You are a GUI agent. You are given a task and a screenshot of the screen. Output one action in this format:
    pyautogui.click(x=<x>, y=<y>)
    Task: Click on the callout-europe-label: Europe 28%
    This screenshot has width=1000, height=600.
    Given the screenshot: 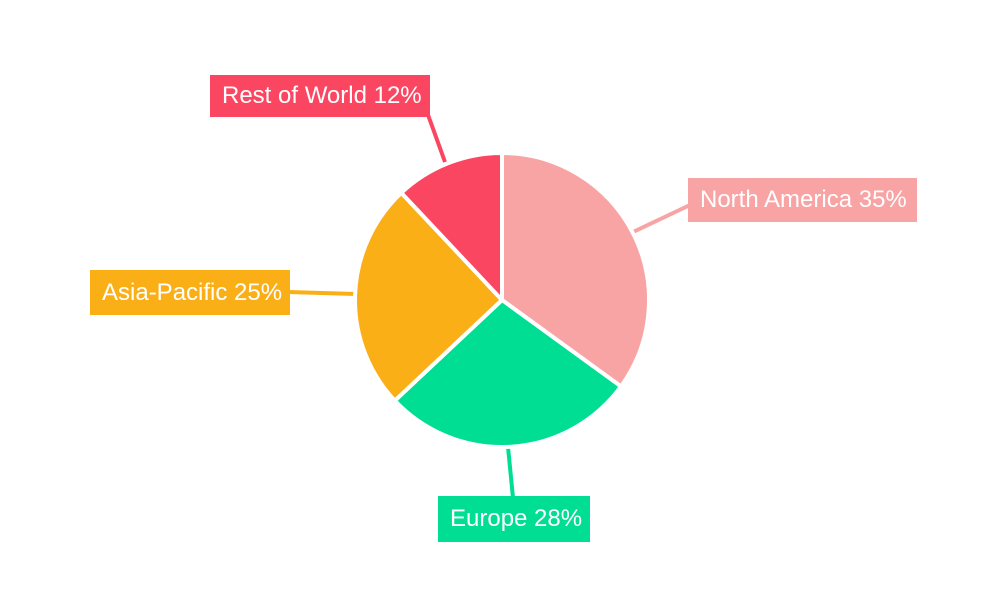 What is the action you would take?
    pyautogui.click(x=516, y=518)
    